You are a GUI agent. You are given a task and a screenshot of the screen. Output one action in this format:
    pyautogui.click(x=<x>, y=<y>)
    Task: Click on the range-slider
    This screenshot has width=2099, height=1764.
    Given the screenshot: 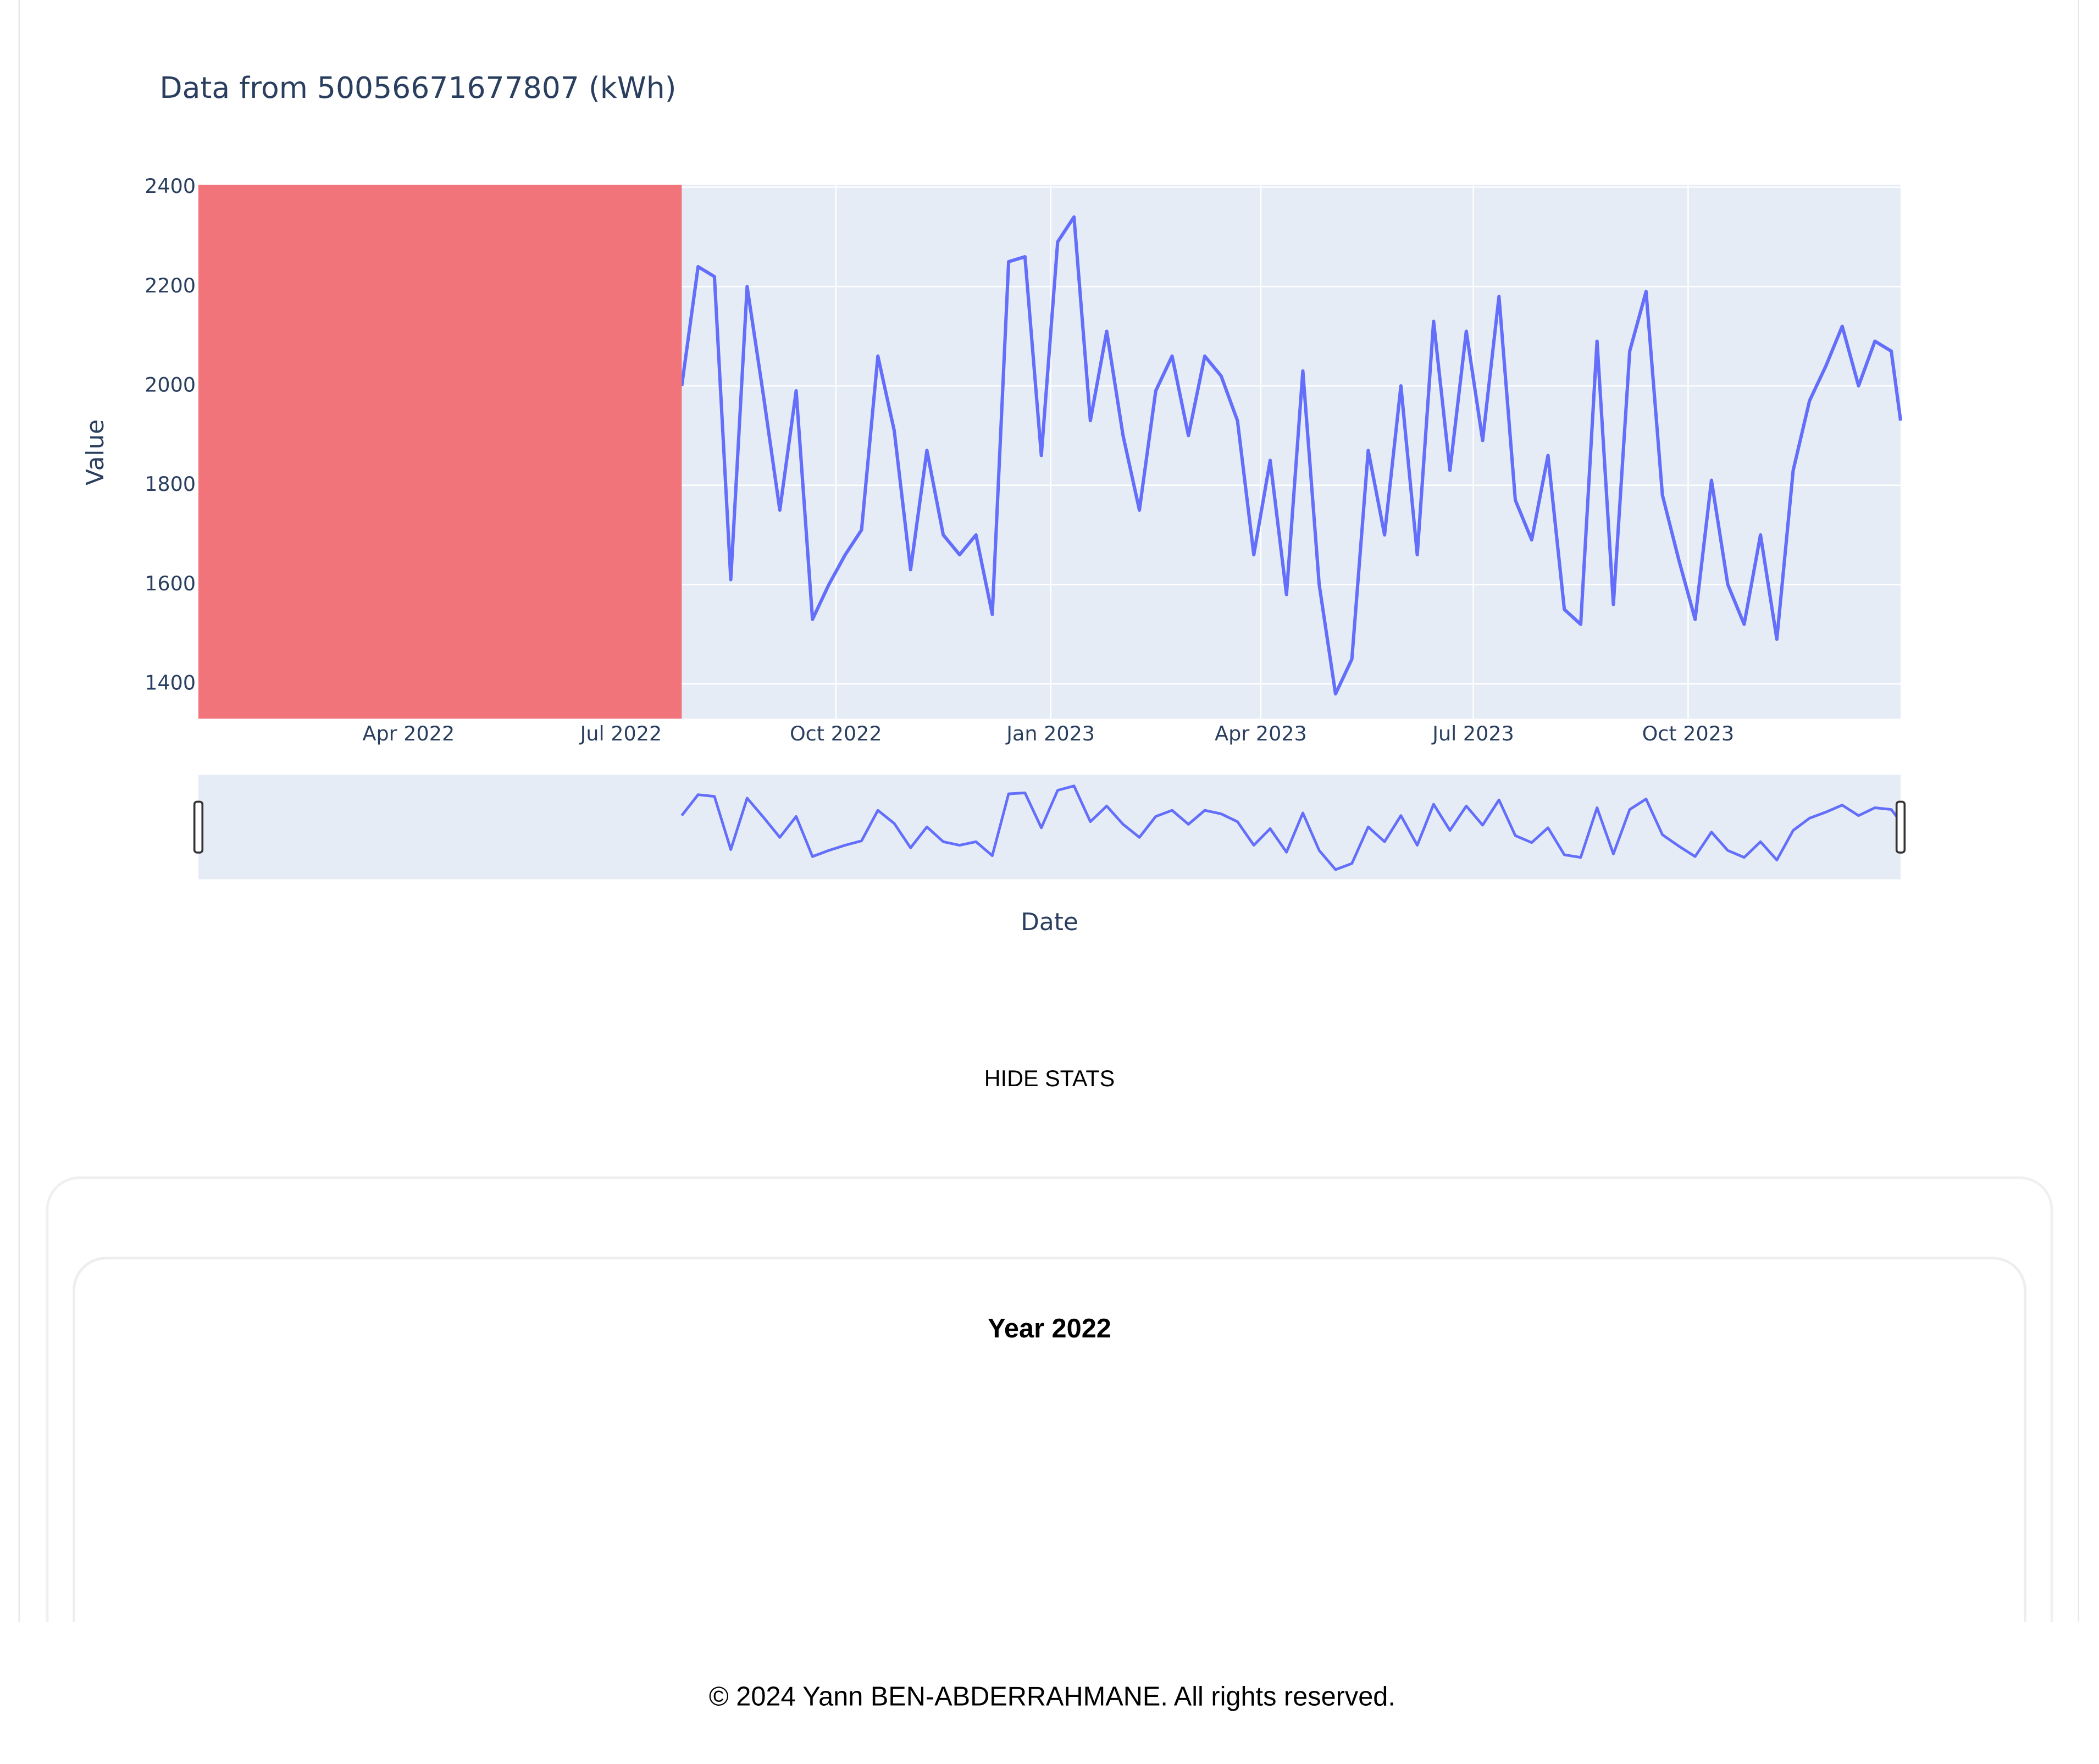 What is the action you would take?
    pyautogui.click(x=1049, y=827)
    